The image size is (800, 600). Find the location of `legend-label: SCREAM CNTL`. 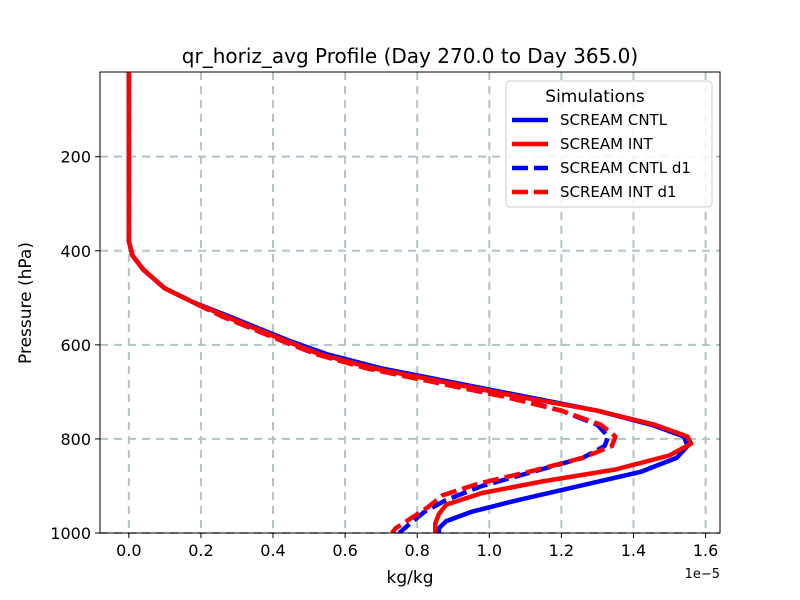

legend-label: SCREAM CNTL is located at coordinates (614, 120).